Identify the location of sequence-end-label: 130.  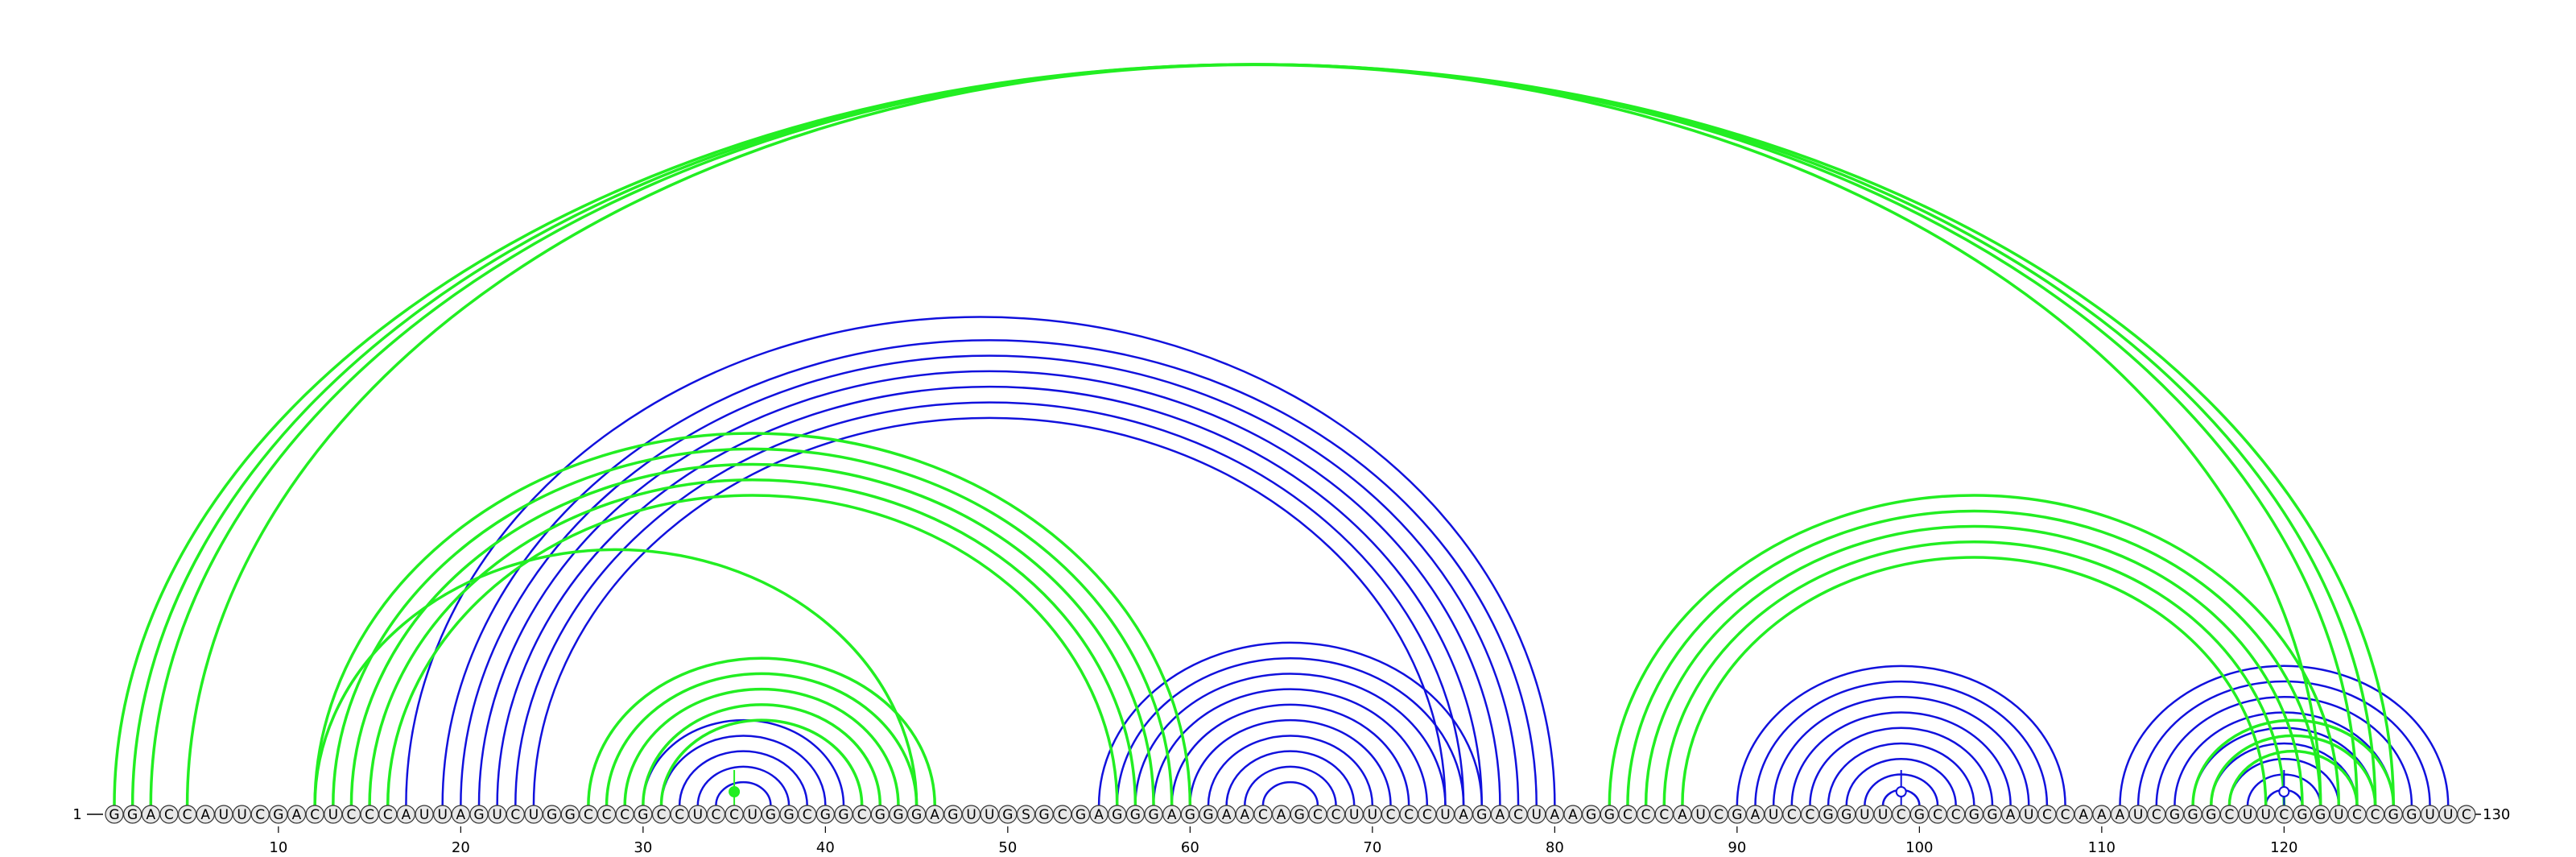
(2496, 814).